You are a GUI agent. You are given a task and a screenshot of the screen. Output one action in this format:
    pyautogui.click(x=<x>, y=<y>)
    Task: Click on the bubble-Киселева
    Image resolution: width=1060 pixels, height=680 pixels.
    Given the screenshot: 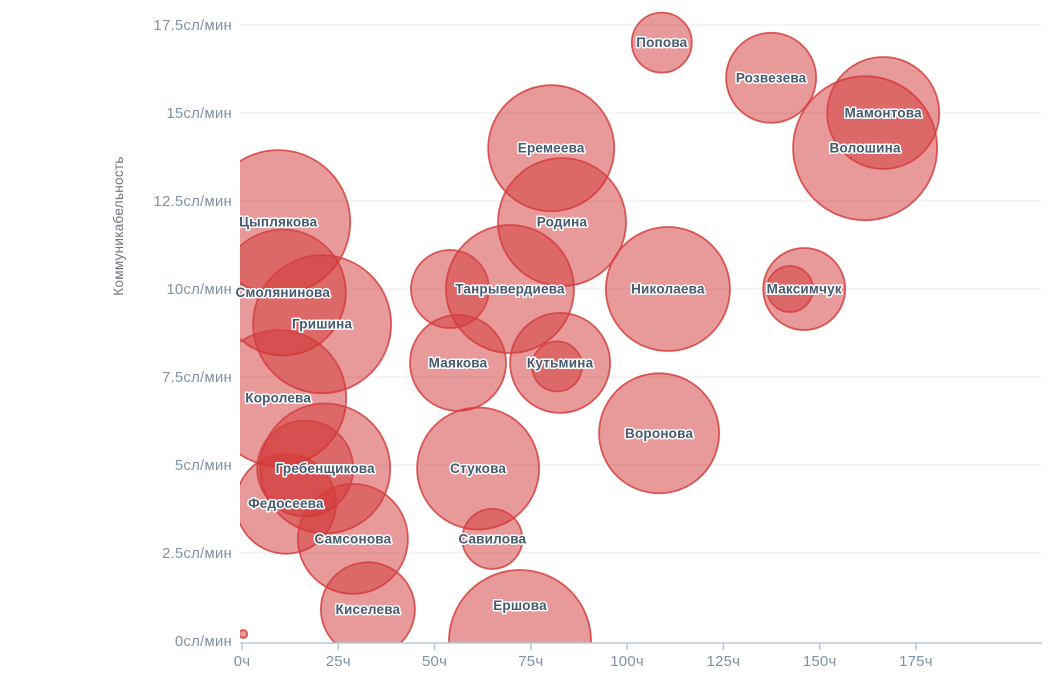 What is the action you would take?
    pyautogui.click(x=368, y=608)
    